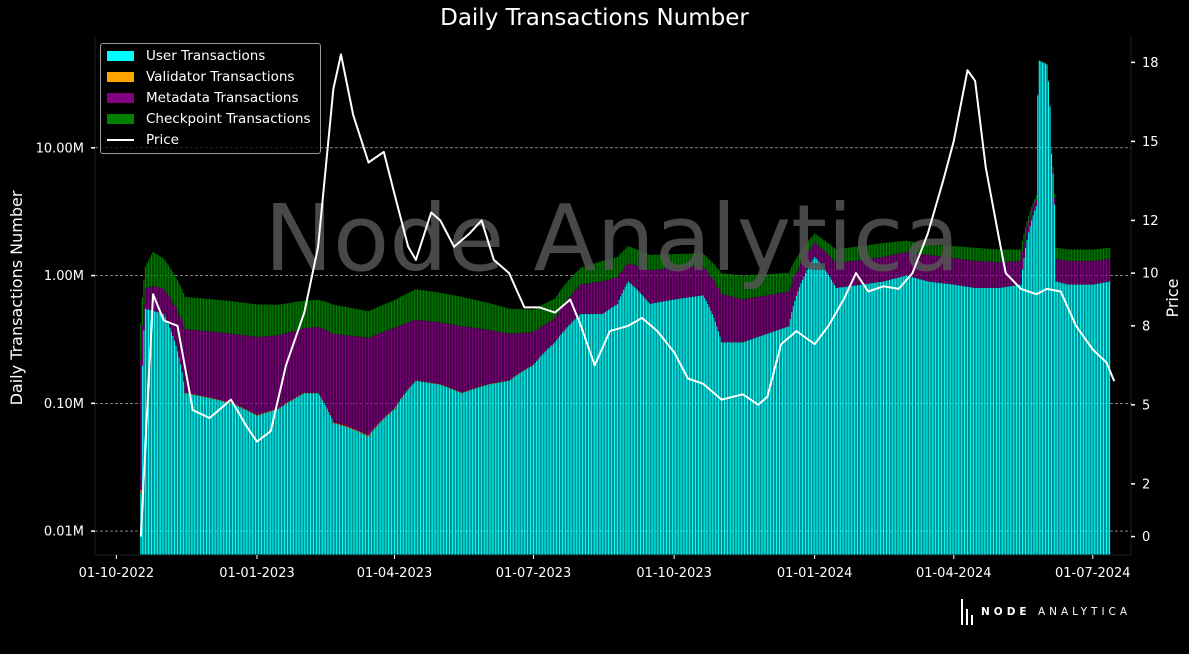 The height and width of the screenshot is (654, 1189). Describe the element at coordinates (1150, 142) in the screenshot. I see `y-right-tick-label-6: 15` at that location.